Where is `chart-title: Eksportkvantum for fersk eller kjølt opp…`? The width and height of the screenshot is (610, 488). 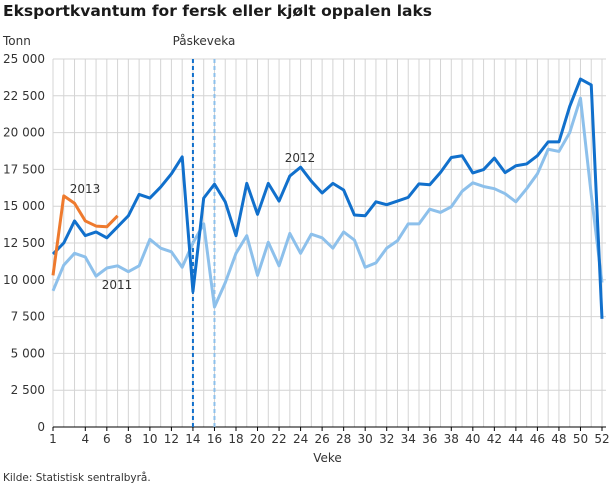 chart-title: Eksportkvantum for fersk eller kjølt opp… is located at coordinates (218, 11).